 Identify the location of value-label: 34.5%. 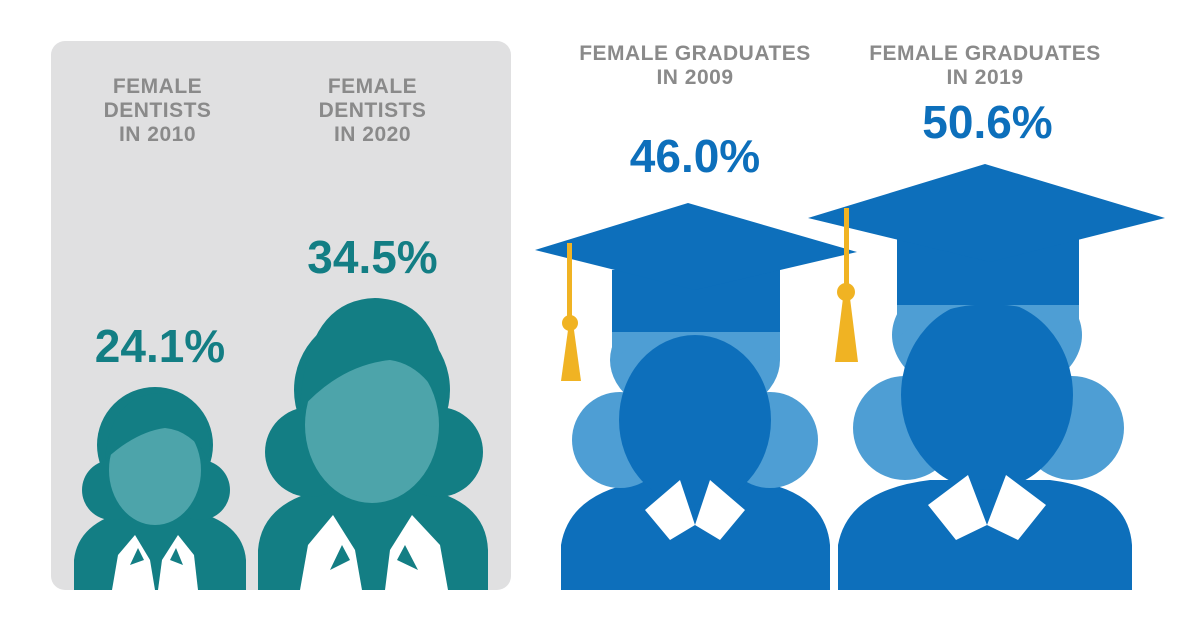
(372, 257).